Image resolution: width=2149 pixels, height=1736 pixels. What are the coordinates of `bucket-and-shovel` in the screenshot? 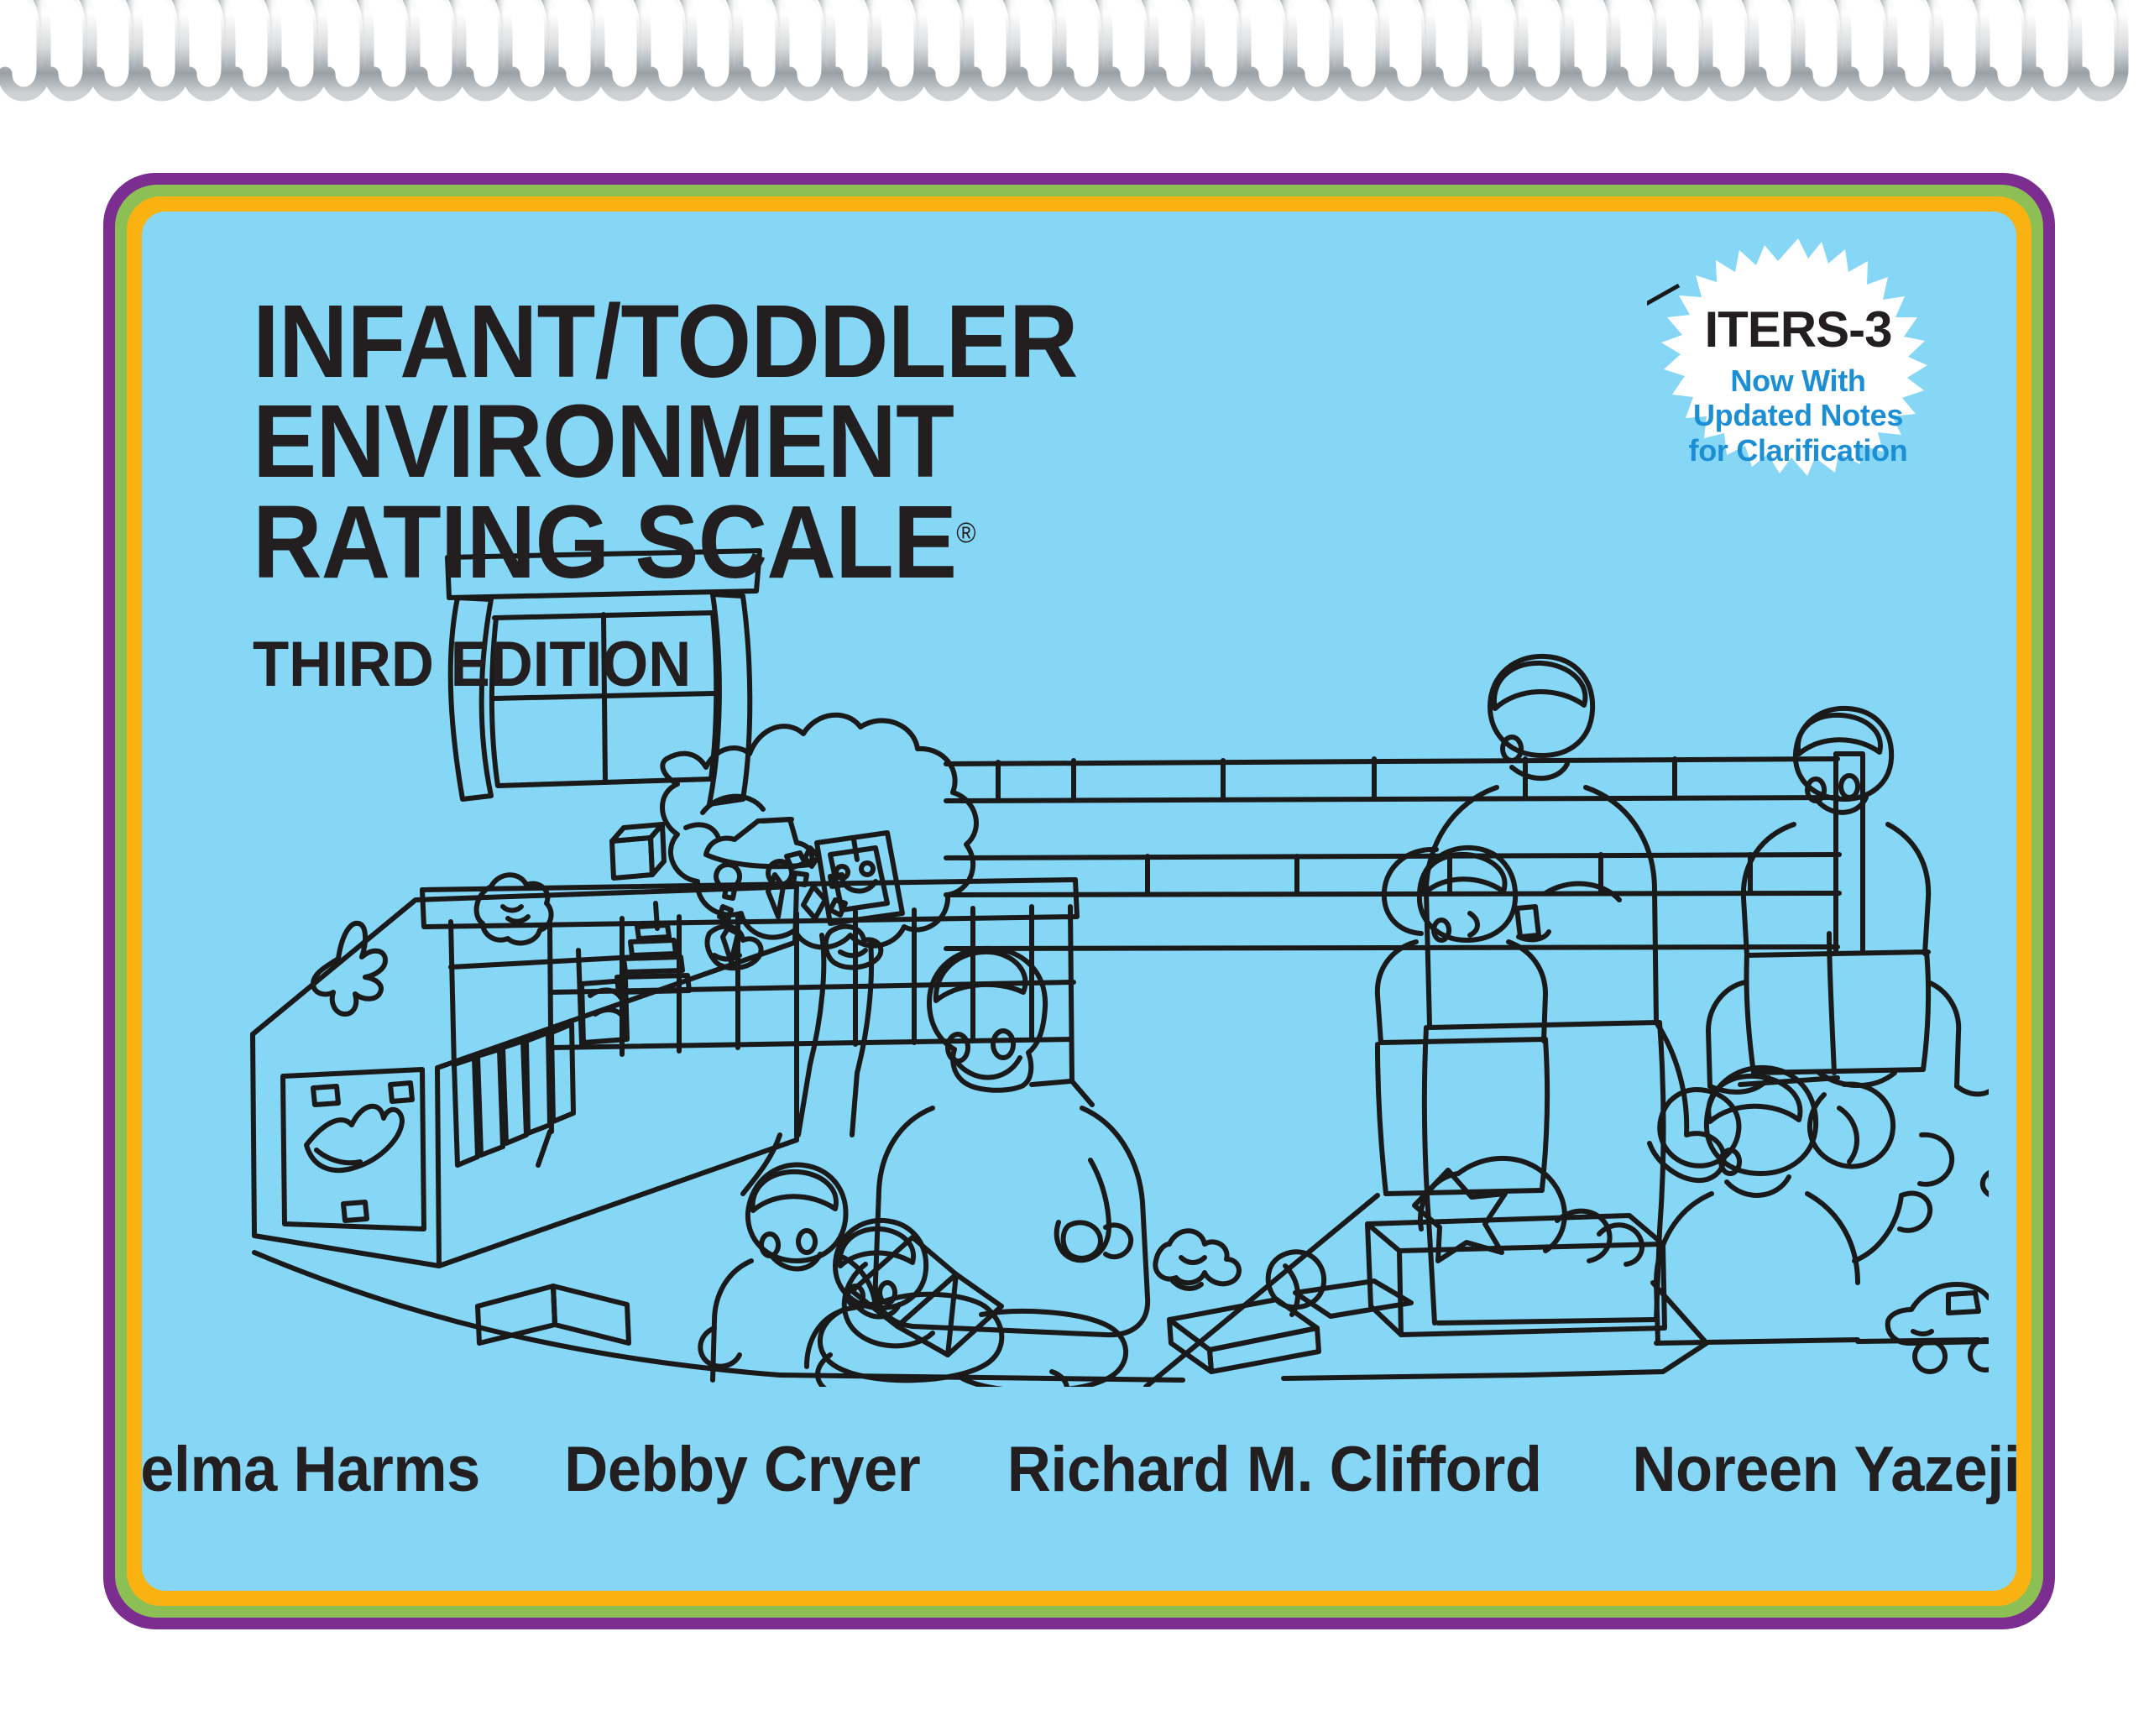 It's located at (1984, 1183).